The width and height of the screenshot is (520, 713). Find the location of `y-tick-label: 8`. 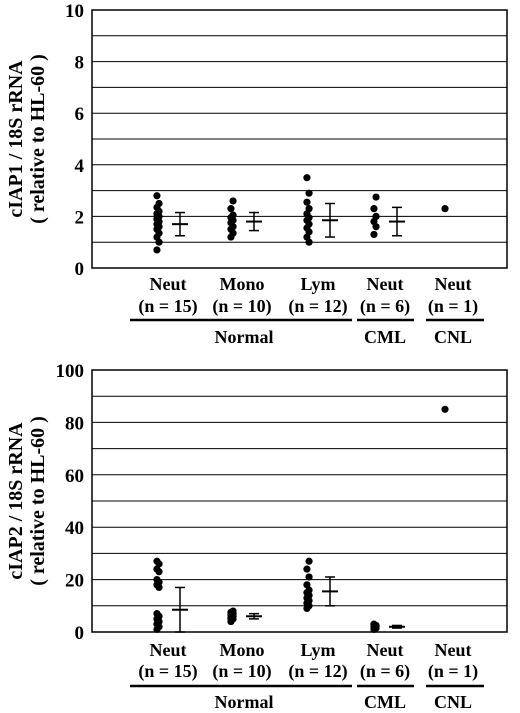

y-tick-label: 8 is located at coordinates (80, 63).